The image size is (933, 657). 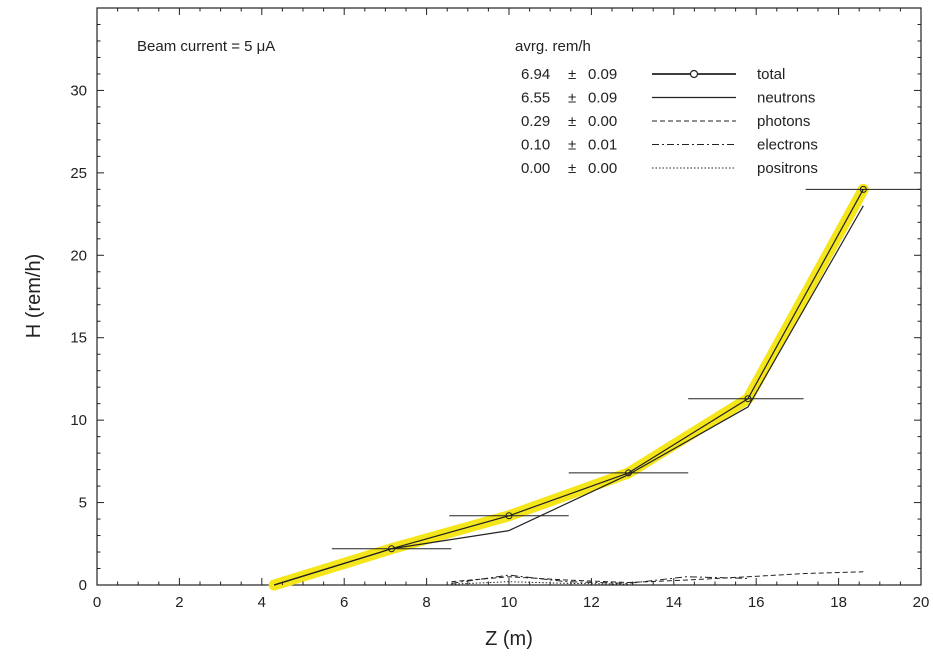 I want to click on x-tick-label: 12, so click(x=591, y=602).